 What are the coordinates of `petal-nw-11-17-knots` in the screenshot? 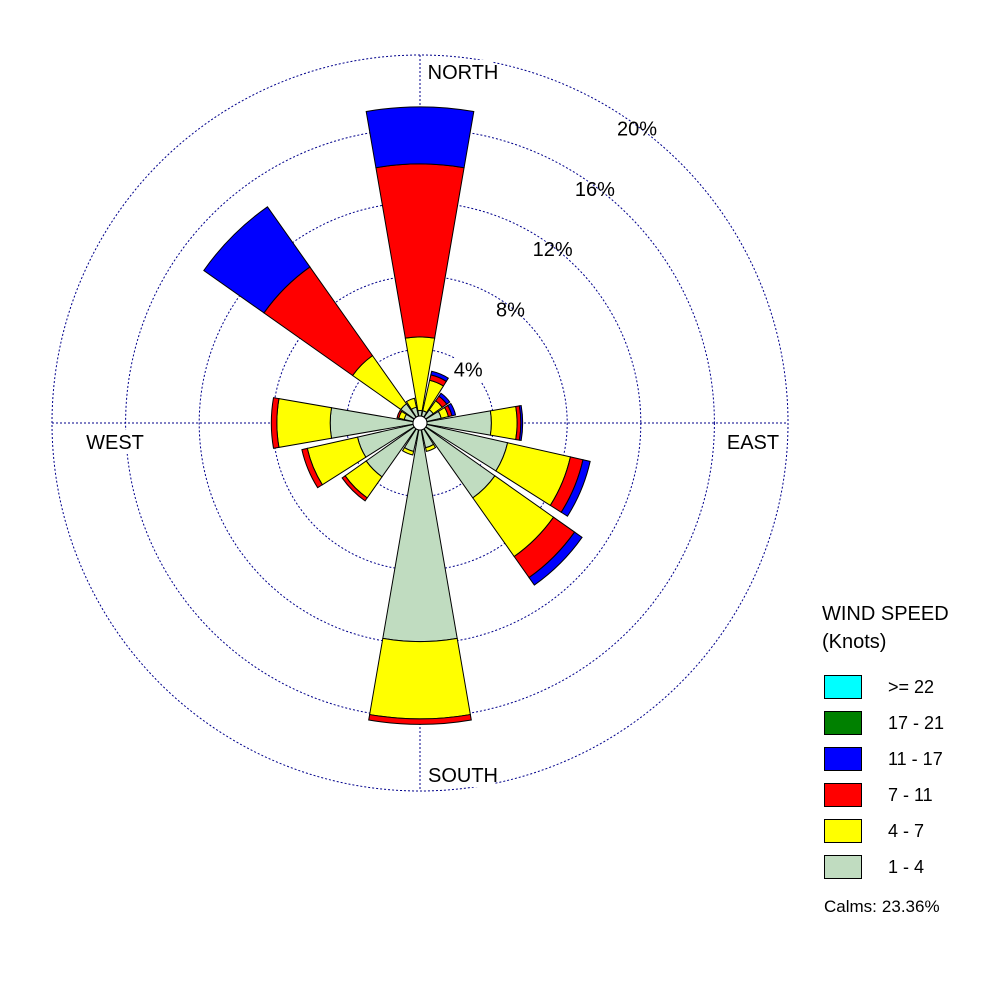 It's located at (257, 260).